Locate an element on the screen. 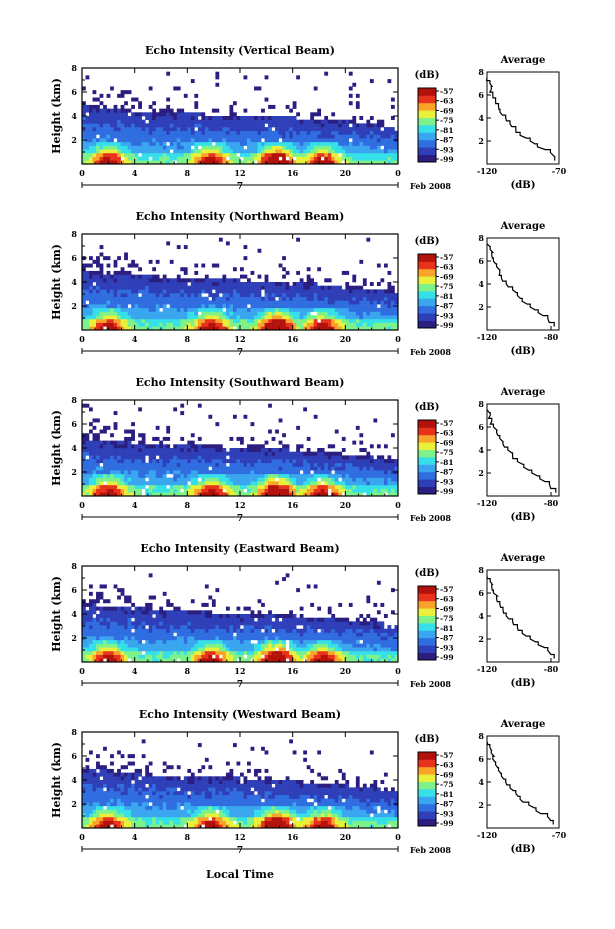 The width and height of the screenshot is (615, 929). colorbar-swatch is located at coordinates (427, 446).